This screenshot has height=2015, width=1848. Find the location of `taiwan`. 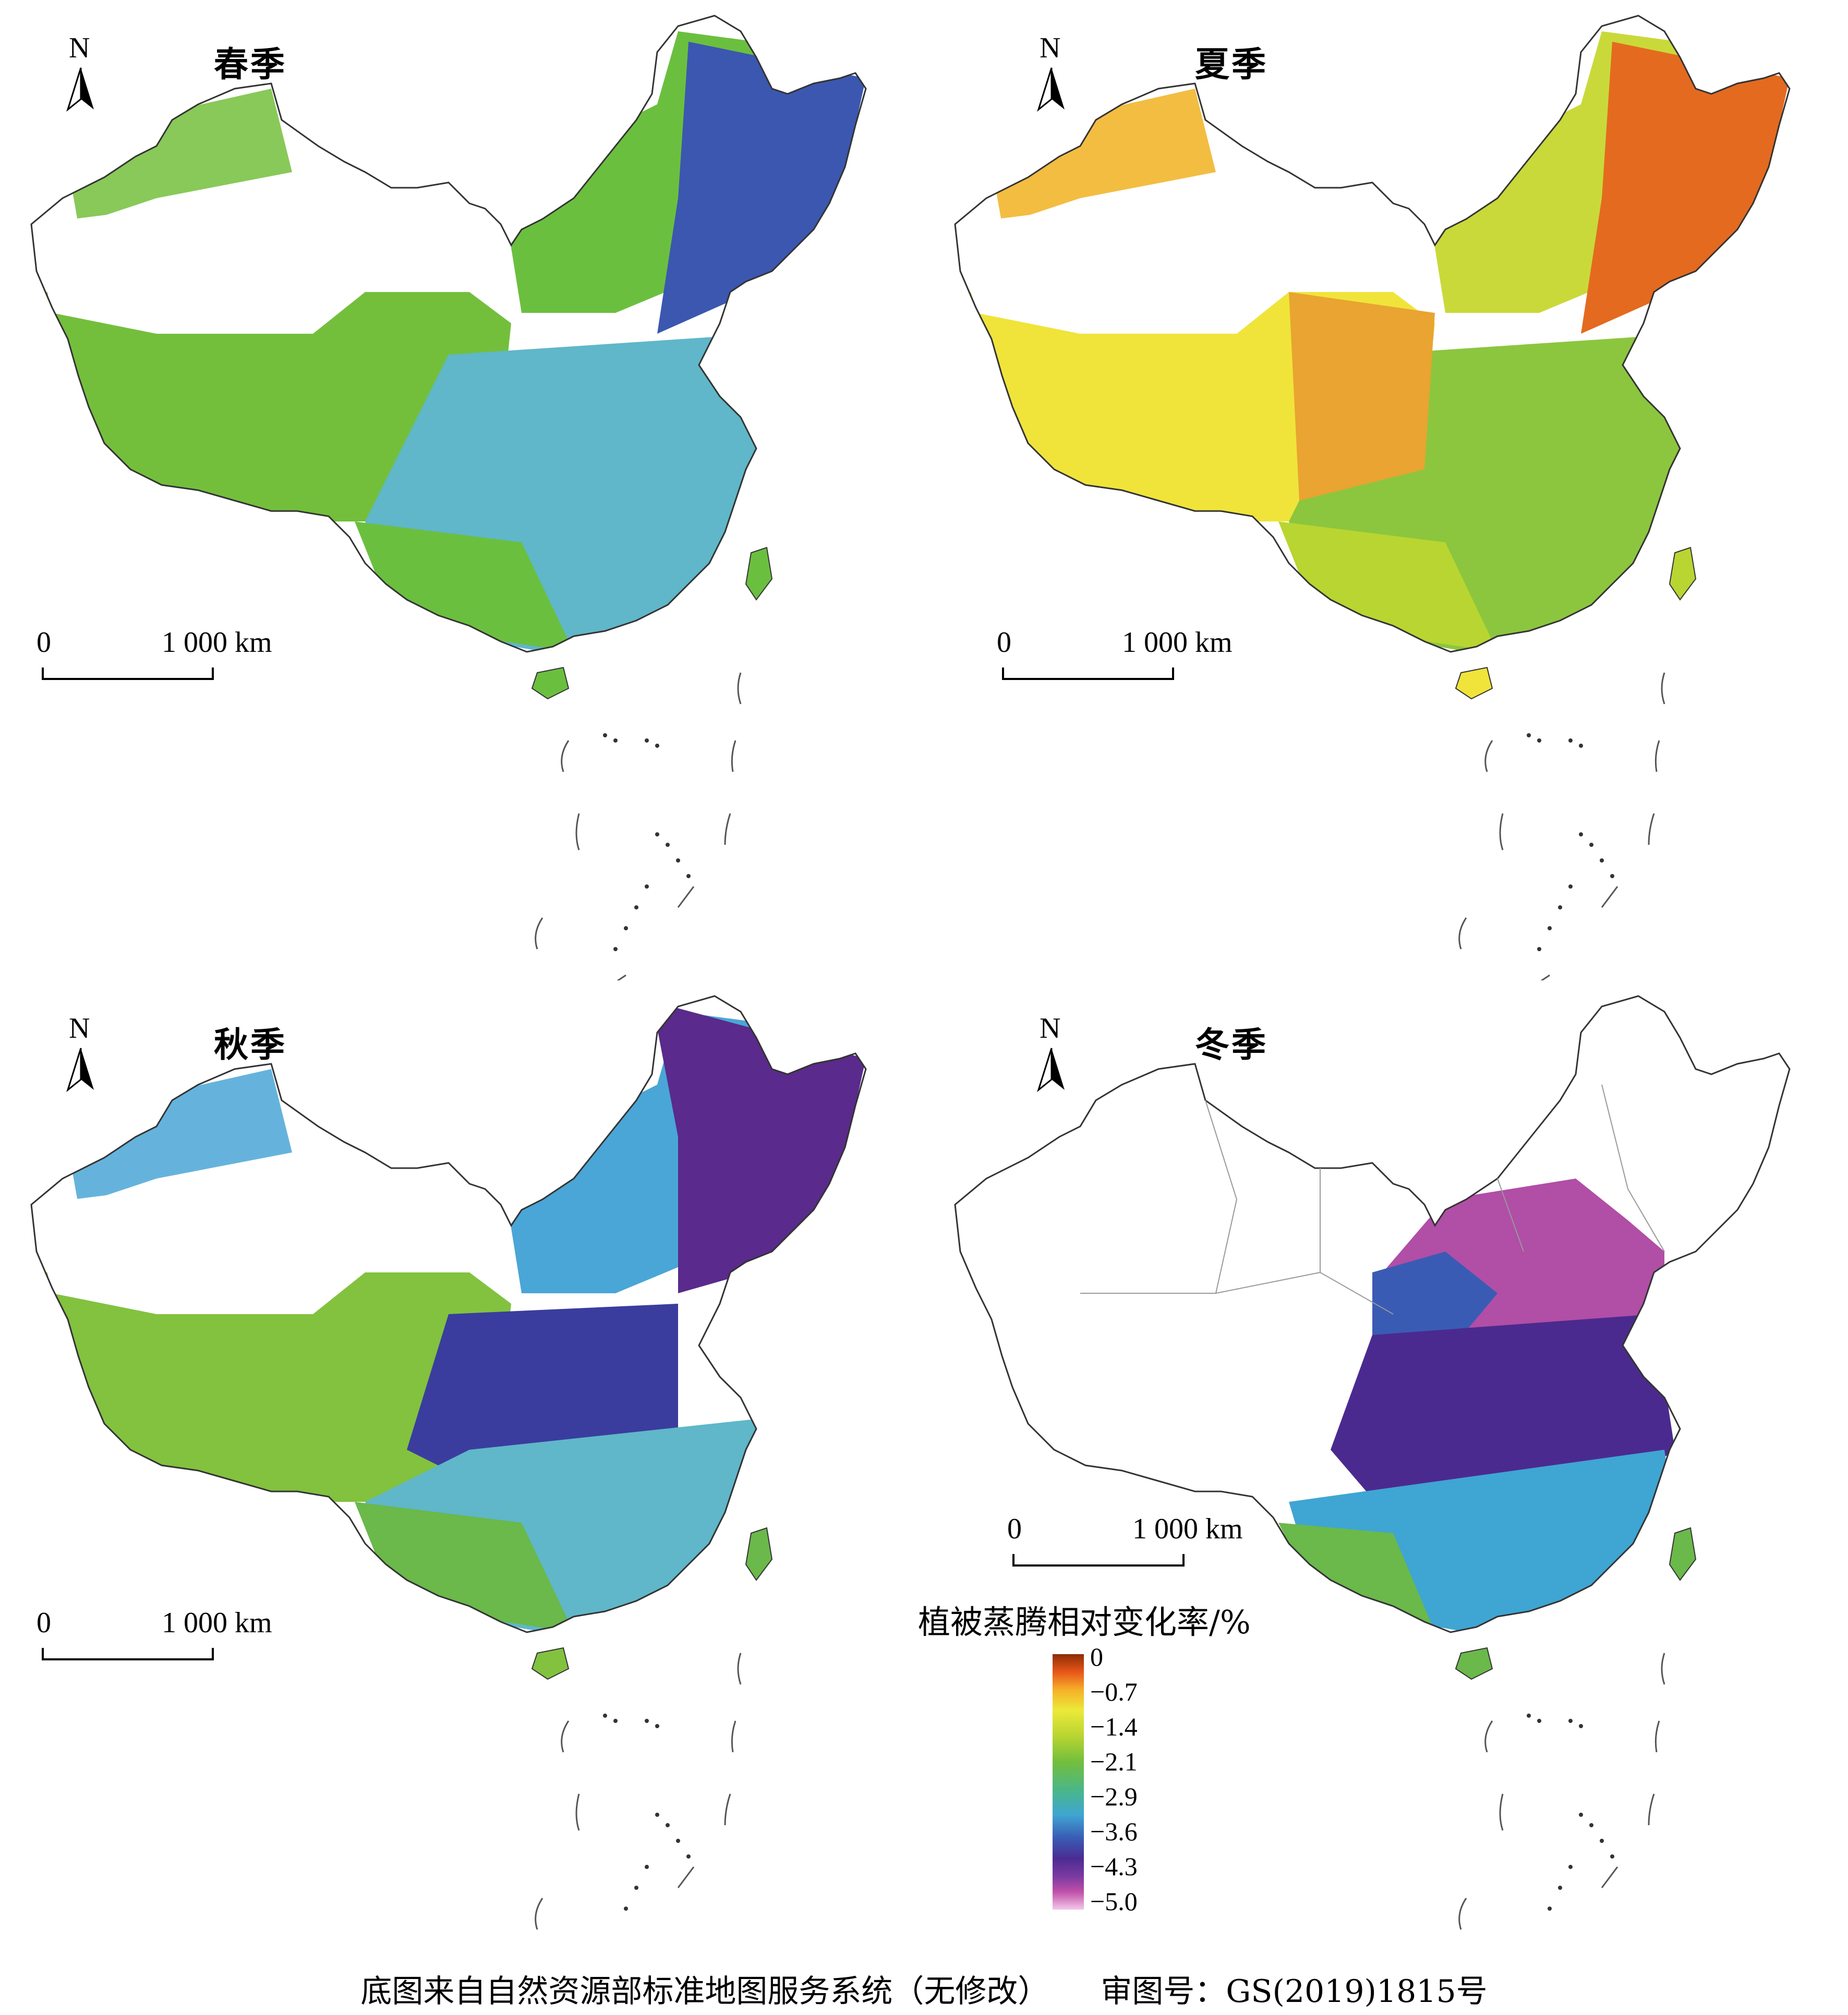

taiwan is located at coordinates (759, 574).